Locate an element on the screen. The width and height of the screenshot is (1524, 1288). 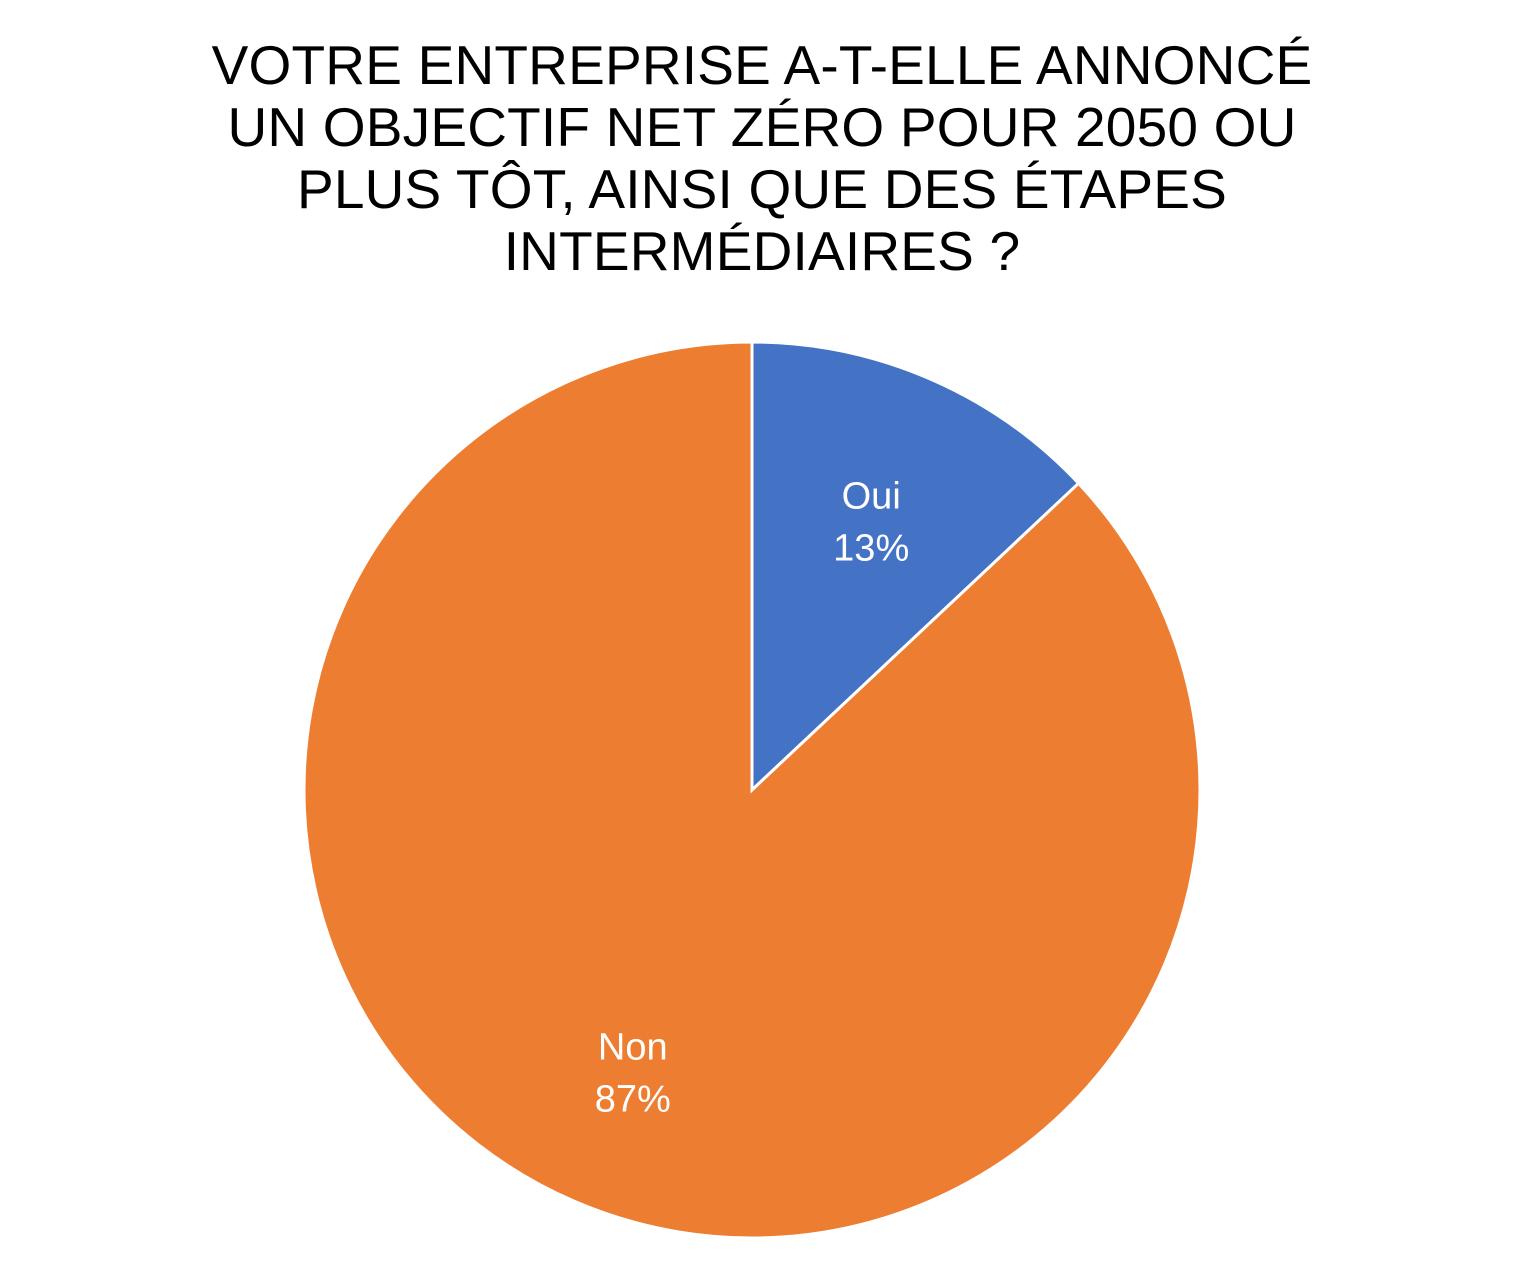
pie-slice-oui is located at coordinates (915, 567).